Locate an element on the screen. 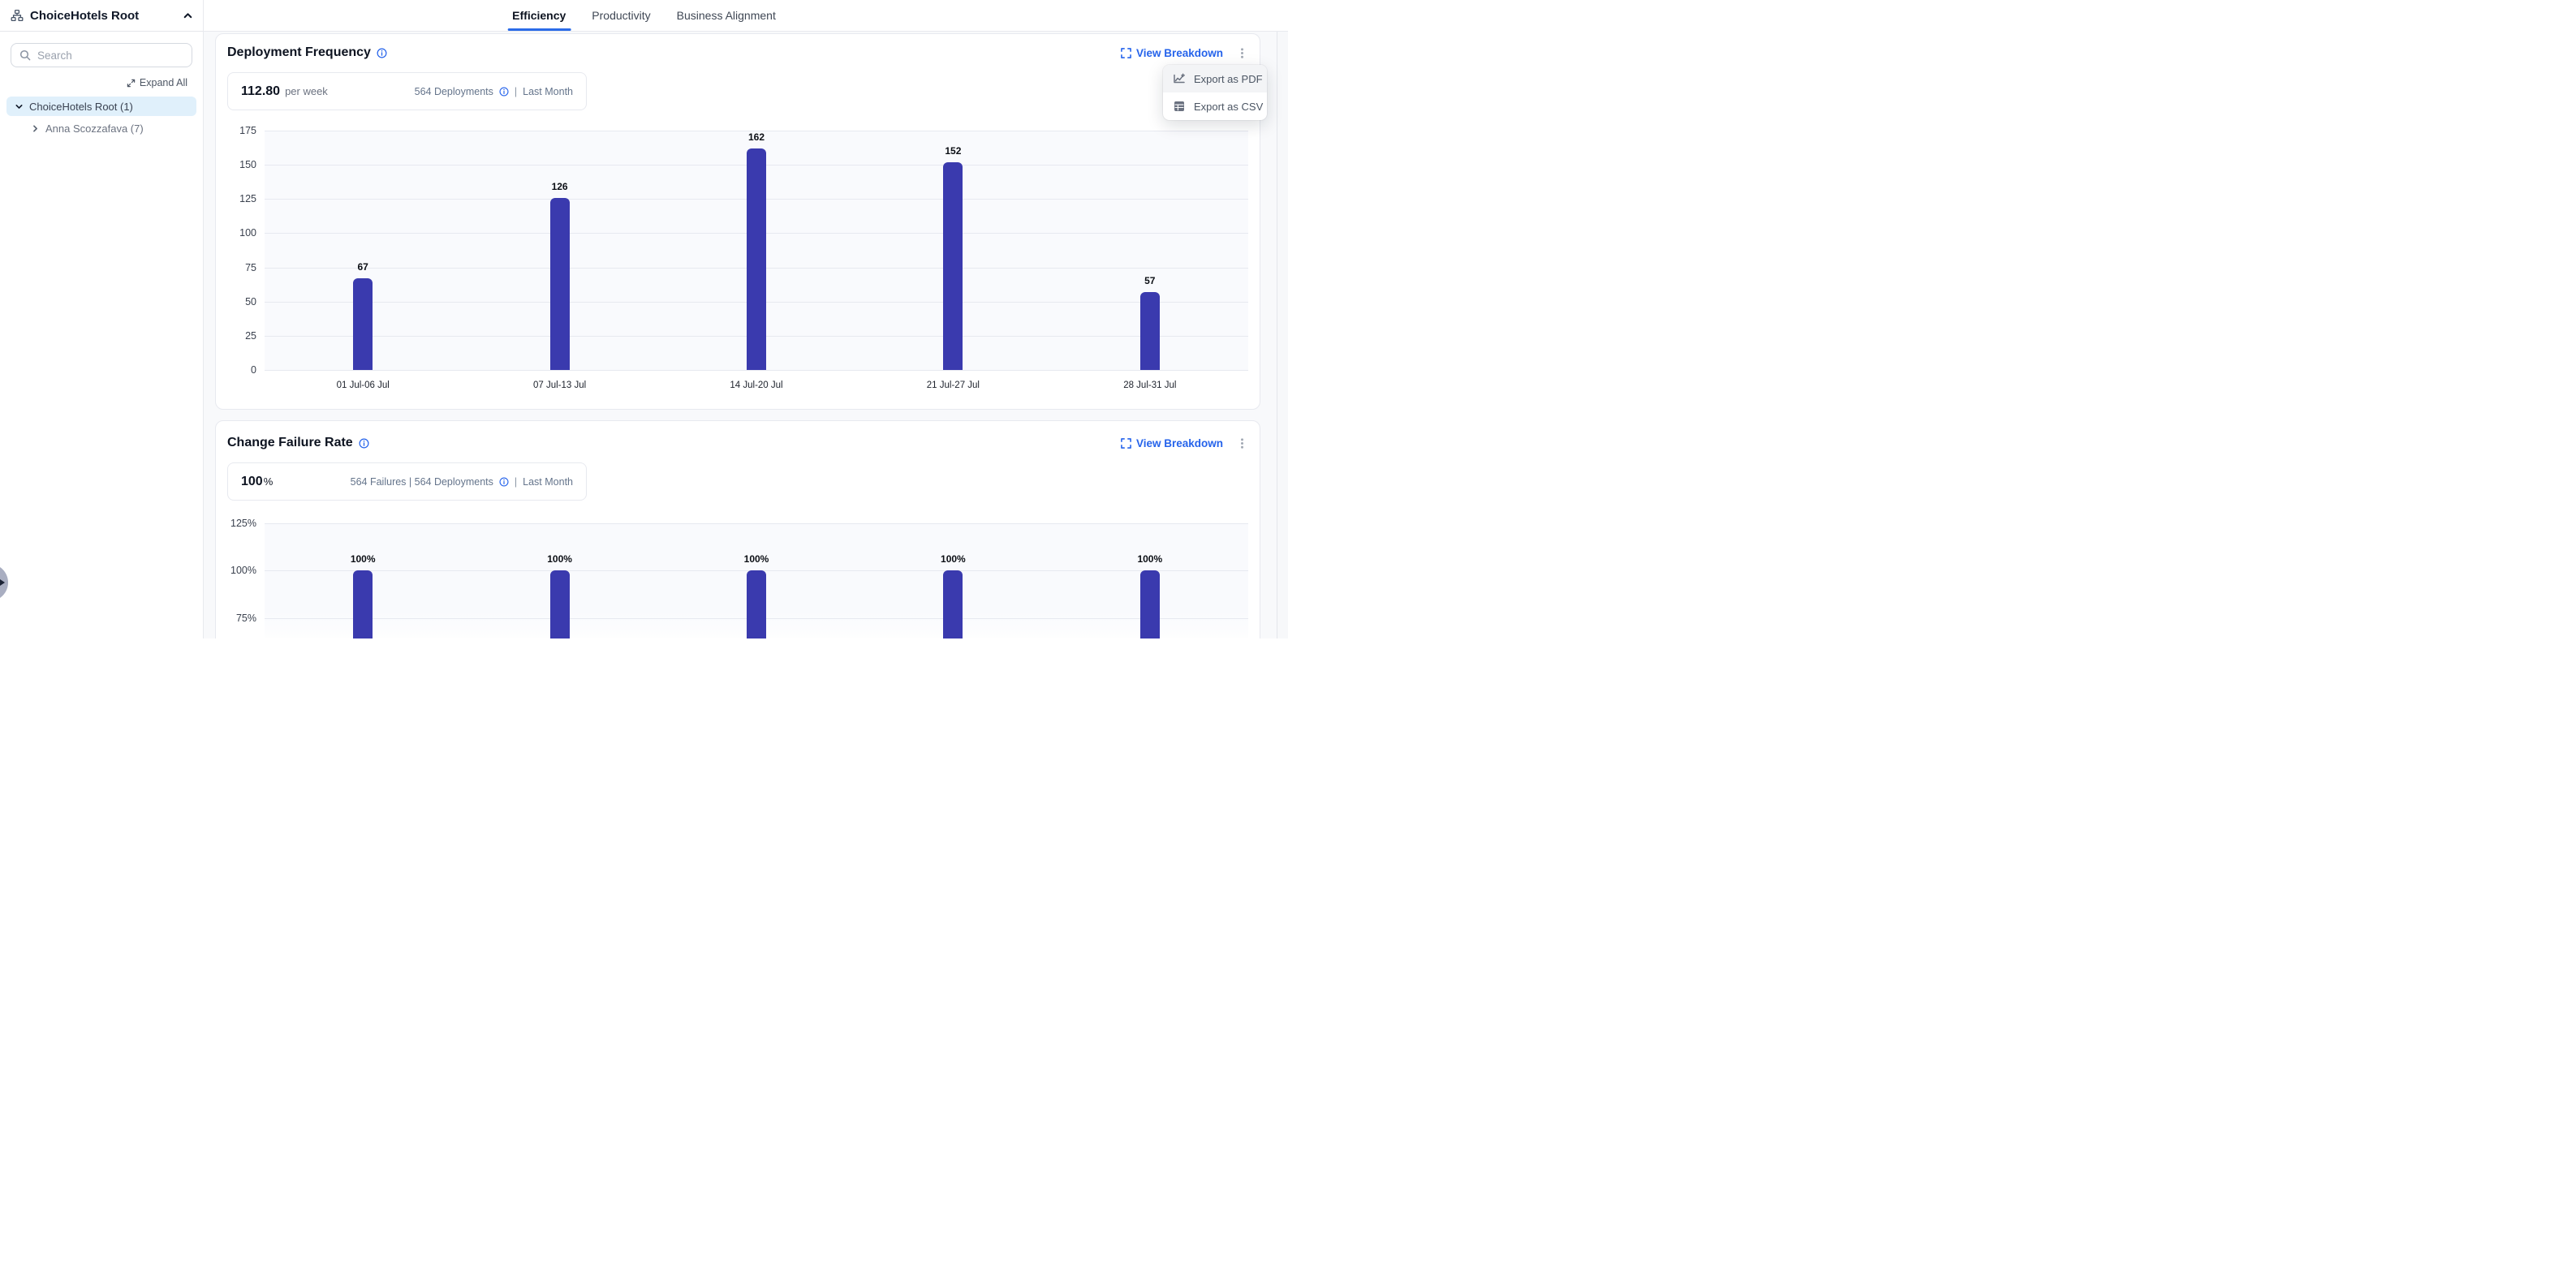 The width and height of the screenshot is (2576, 1277). x-tick-label: 07 Jul-13 Jul is located at coordinates (559, 385).